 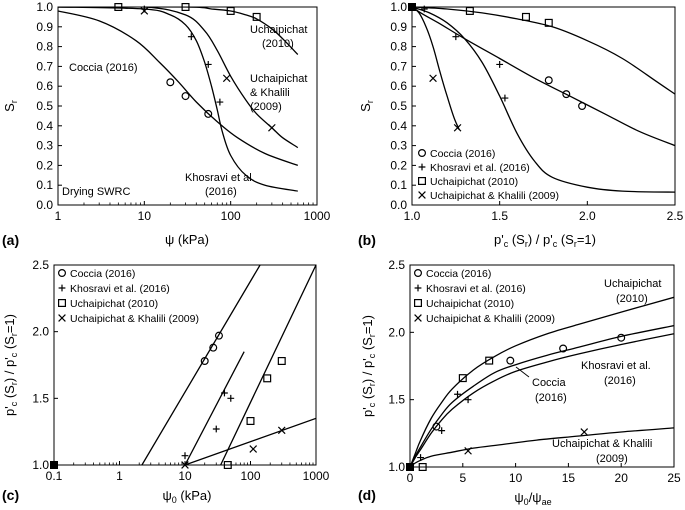 What do you see at coordinates (44, 106) in the screenshot?
I see `y-tick-label: 0.5` at bounding box center [44, 106].